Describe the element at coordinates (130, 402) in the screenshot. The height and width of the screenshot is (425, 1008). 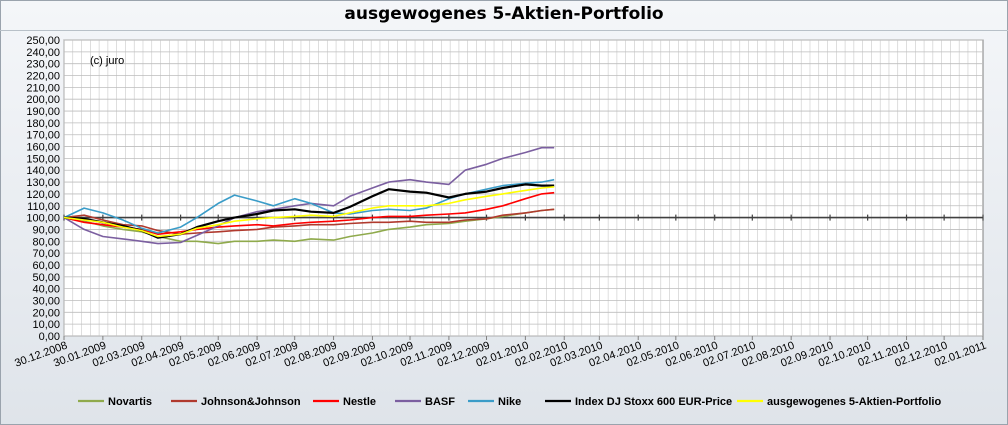
I see `legend-label: Novartis` at that location.